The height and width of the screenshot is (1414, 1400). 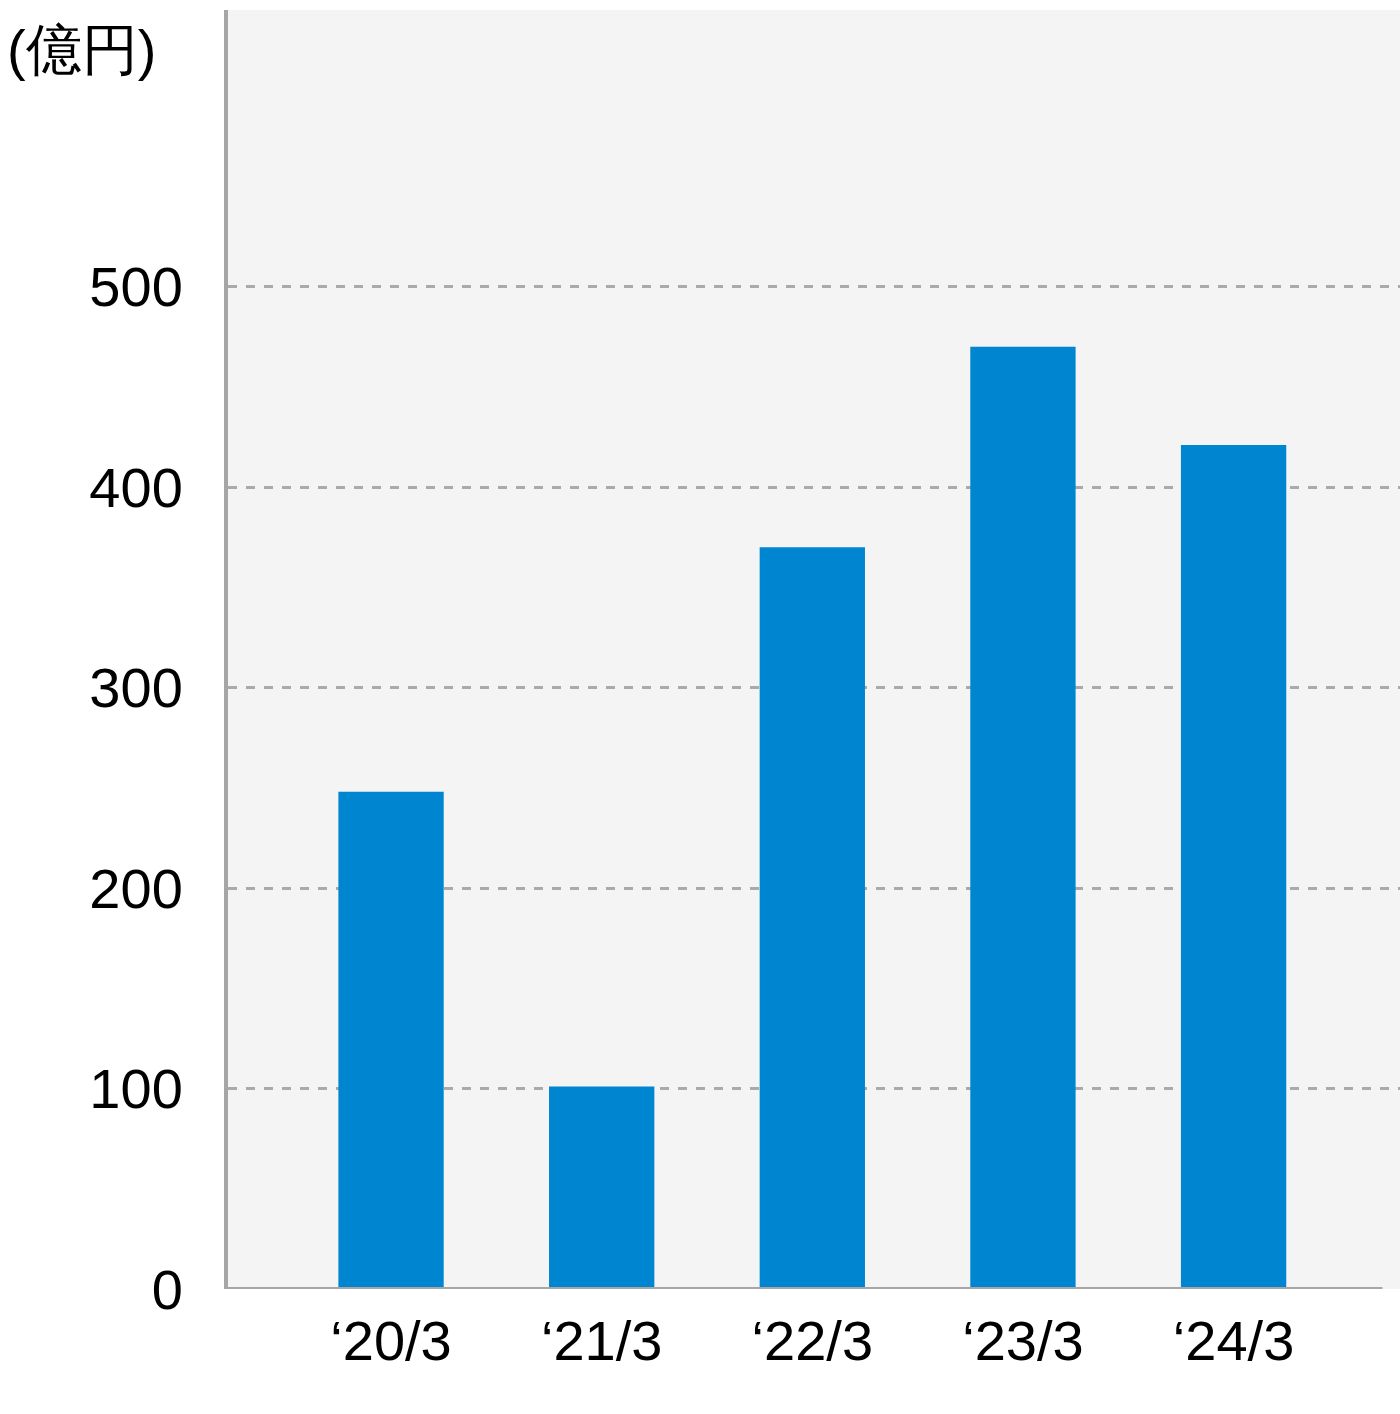 What do you see at coordinates (167, 1289) in the screenshot?
I see `y-tick-label: 0` at bounding box center [167, 1289].